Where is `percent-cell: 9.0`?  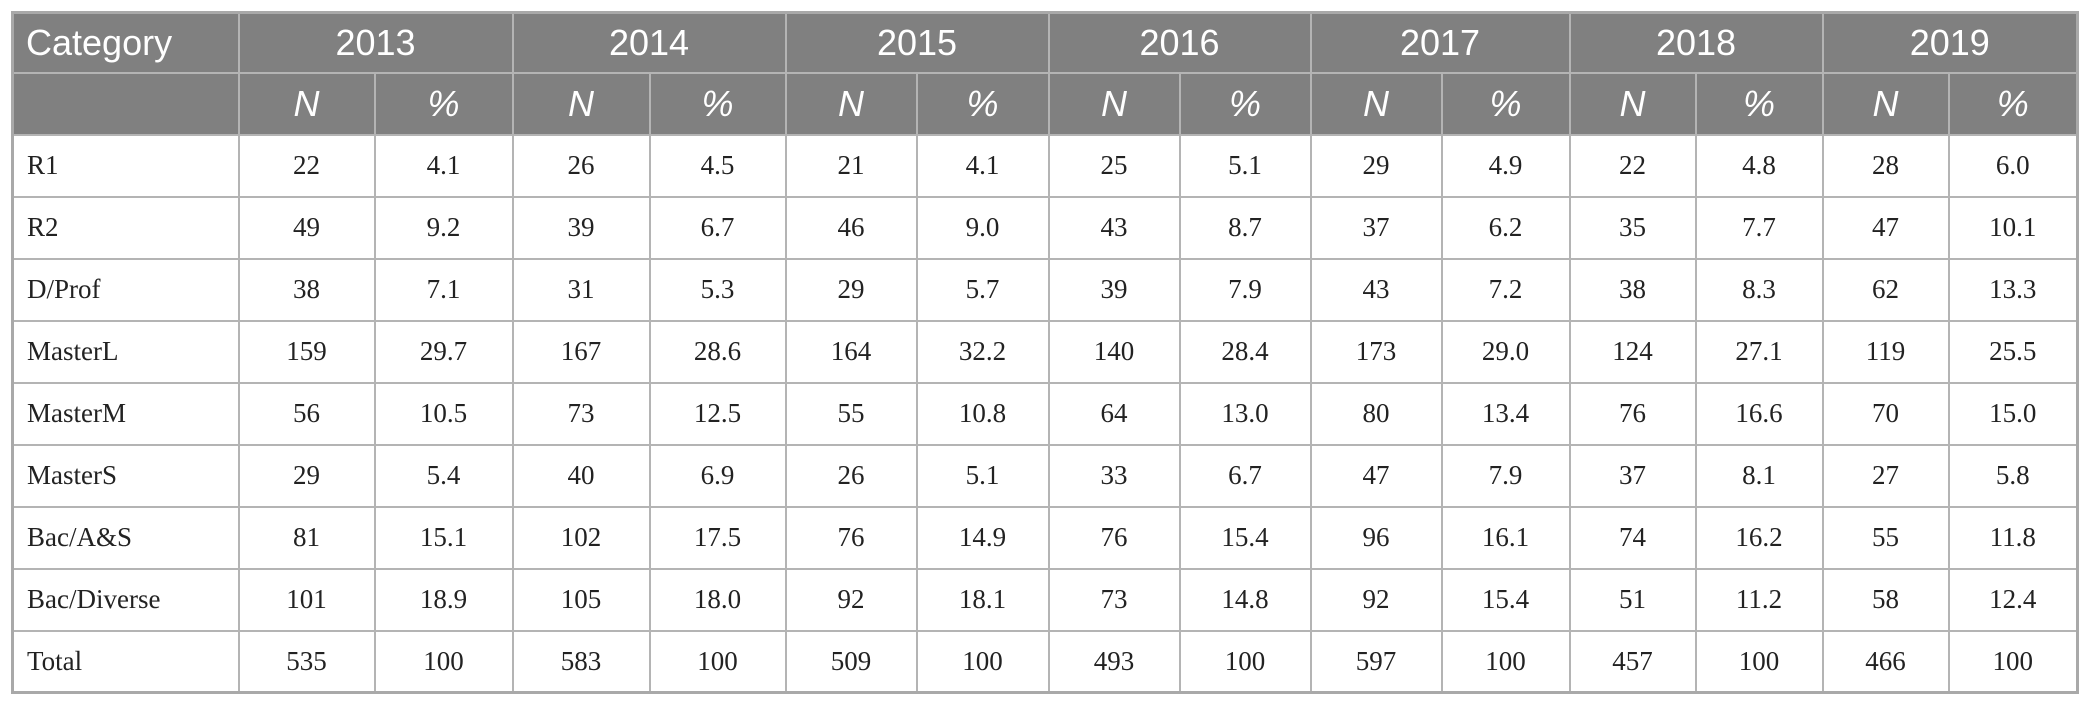
percent-cell: 9.0 is located at coordinates (982, 227).